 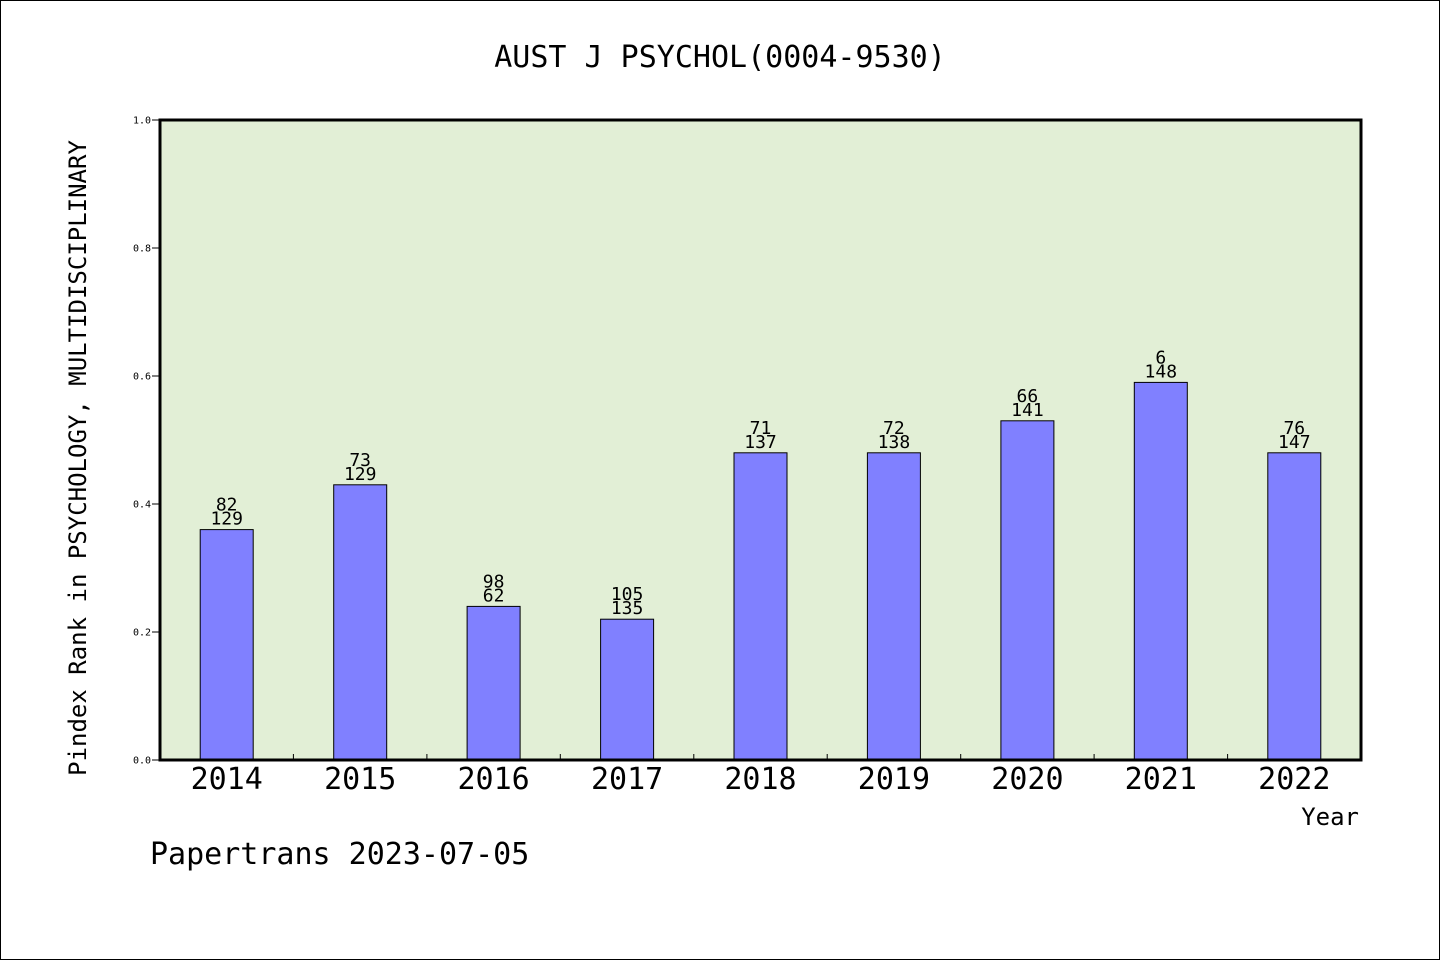 I want to click on y-tick-label: 0.4, so click(x=142, y=505).